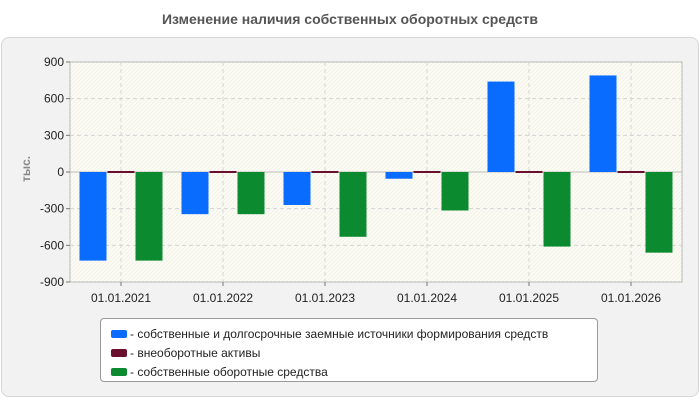  I want to click on x-tick-label: 01.01.2023, so click(325, 298).